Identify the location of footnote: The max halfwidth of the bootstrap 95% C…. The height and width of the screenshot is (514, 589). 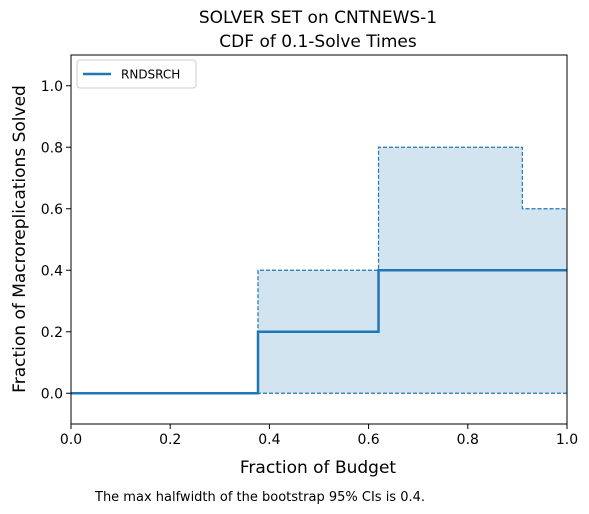
(259, 497).